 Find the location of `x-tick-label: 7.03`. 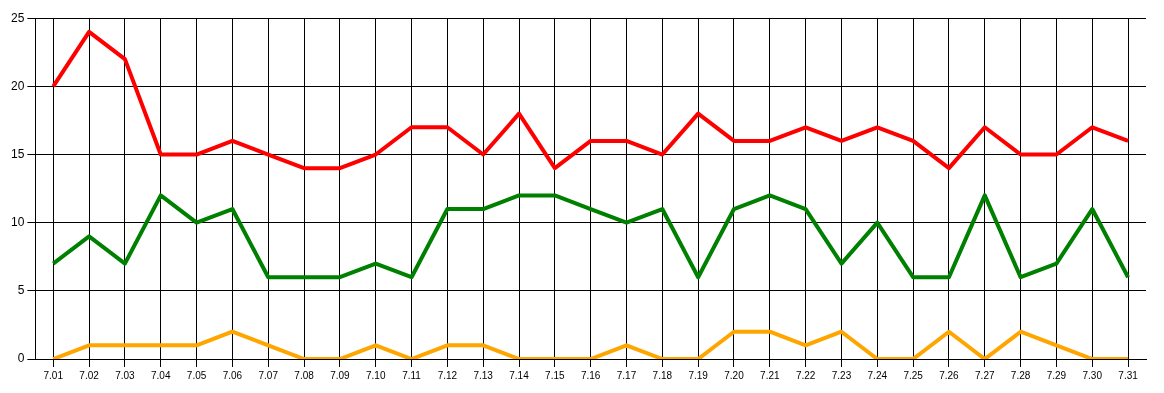

x-tick-label: 7.03 is located at coordinates (125, 375).